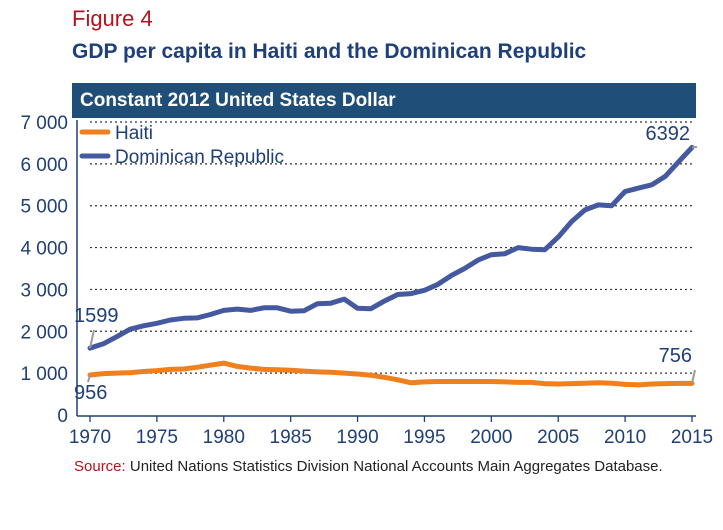 The width and height of the screenshot is (723, 530). What do you see at coordinates (675, 356) in the screenshot?
I see `annotation-label: 756` at bounding box center [675, 356].